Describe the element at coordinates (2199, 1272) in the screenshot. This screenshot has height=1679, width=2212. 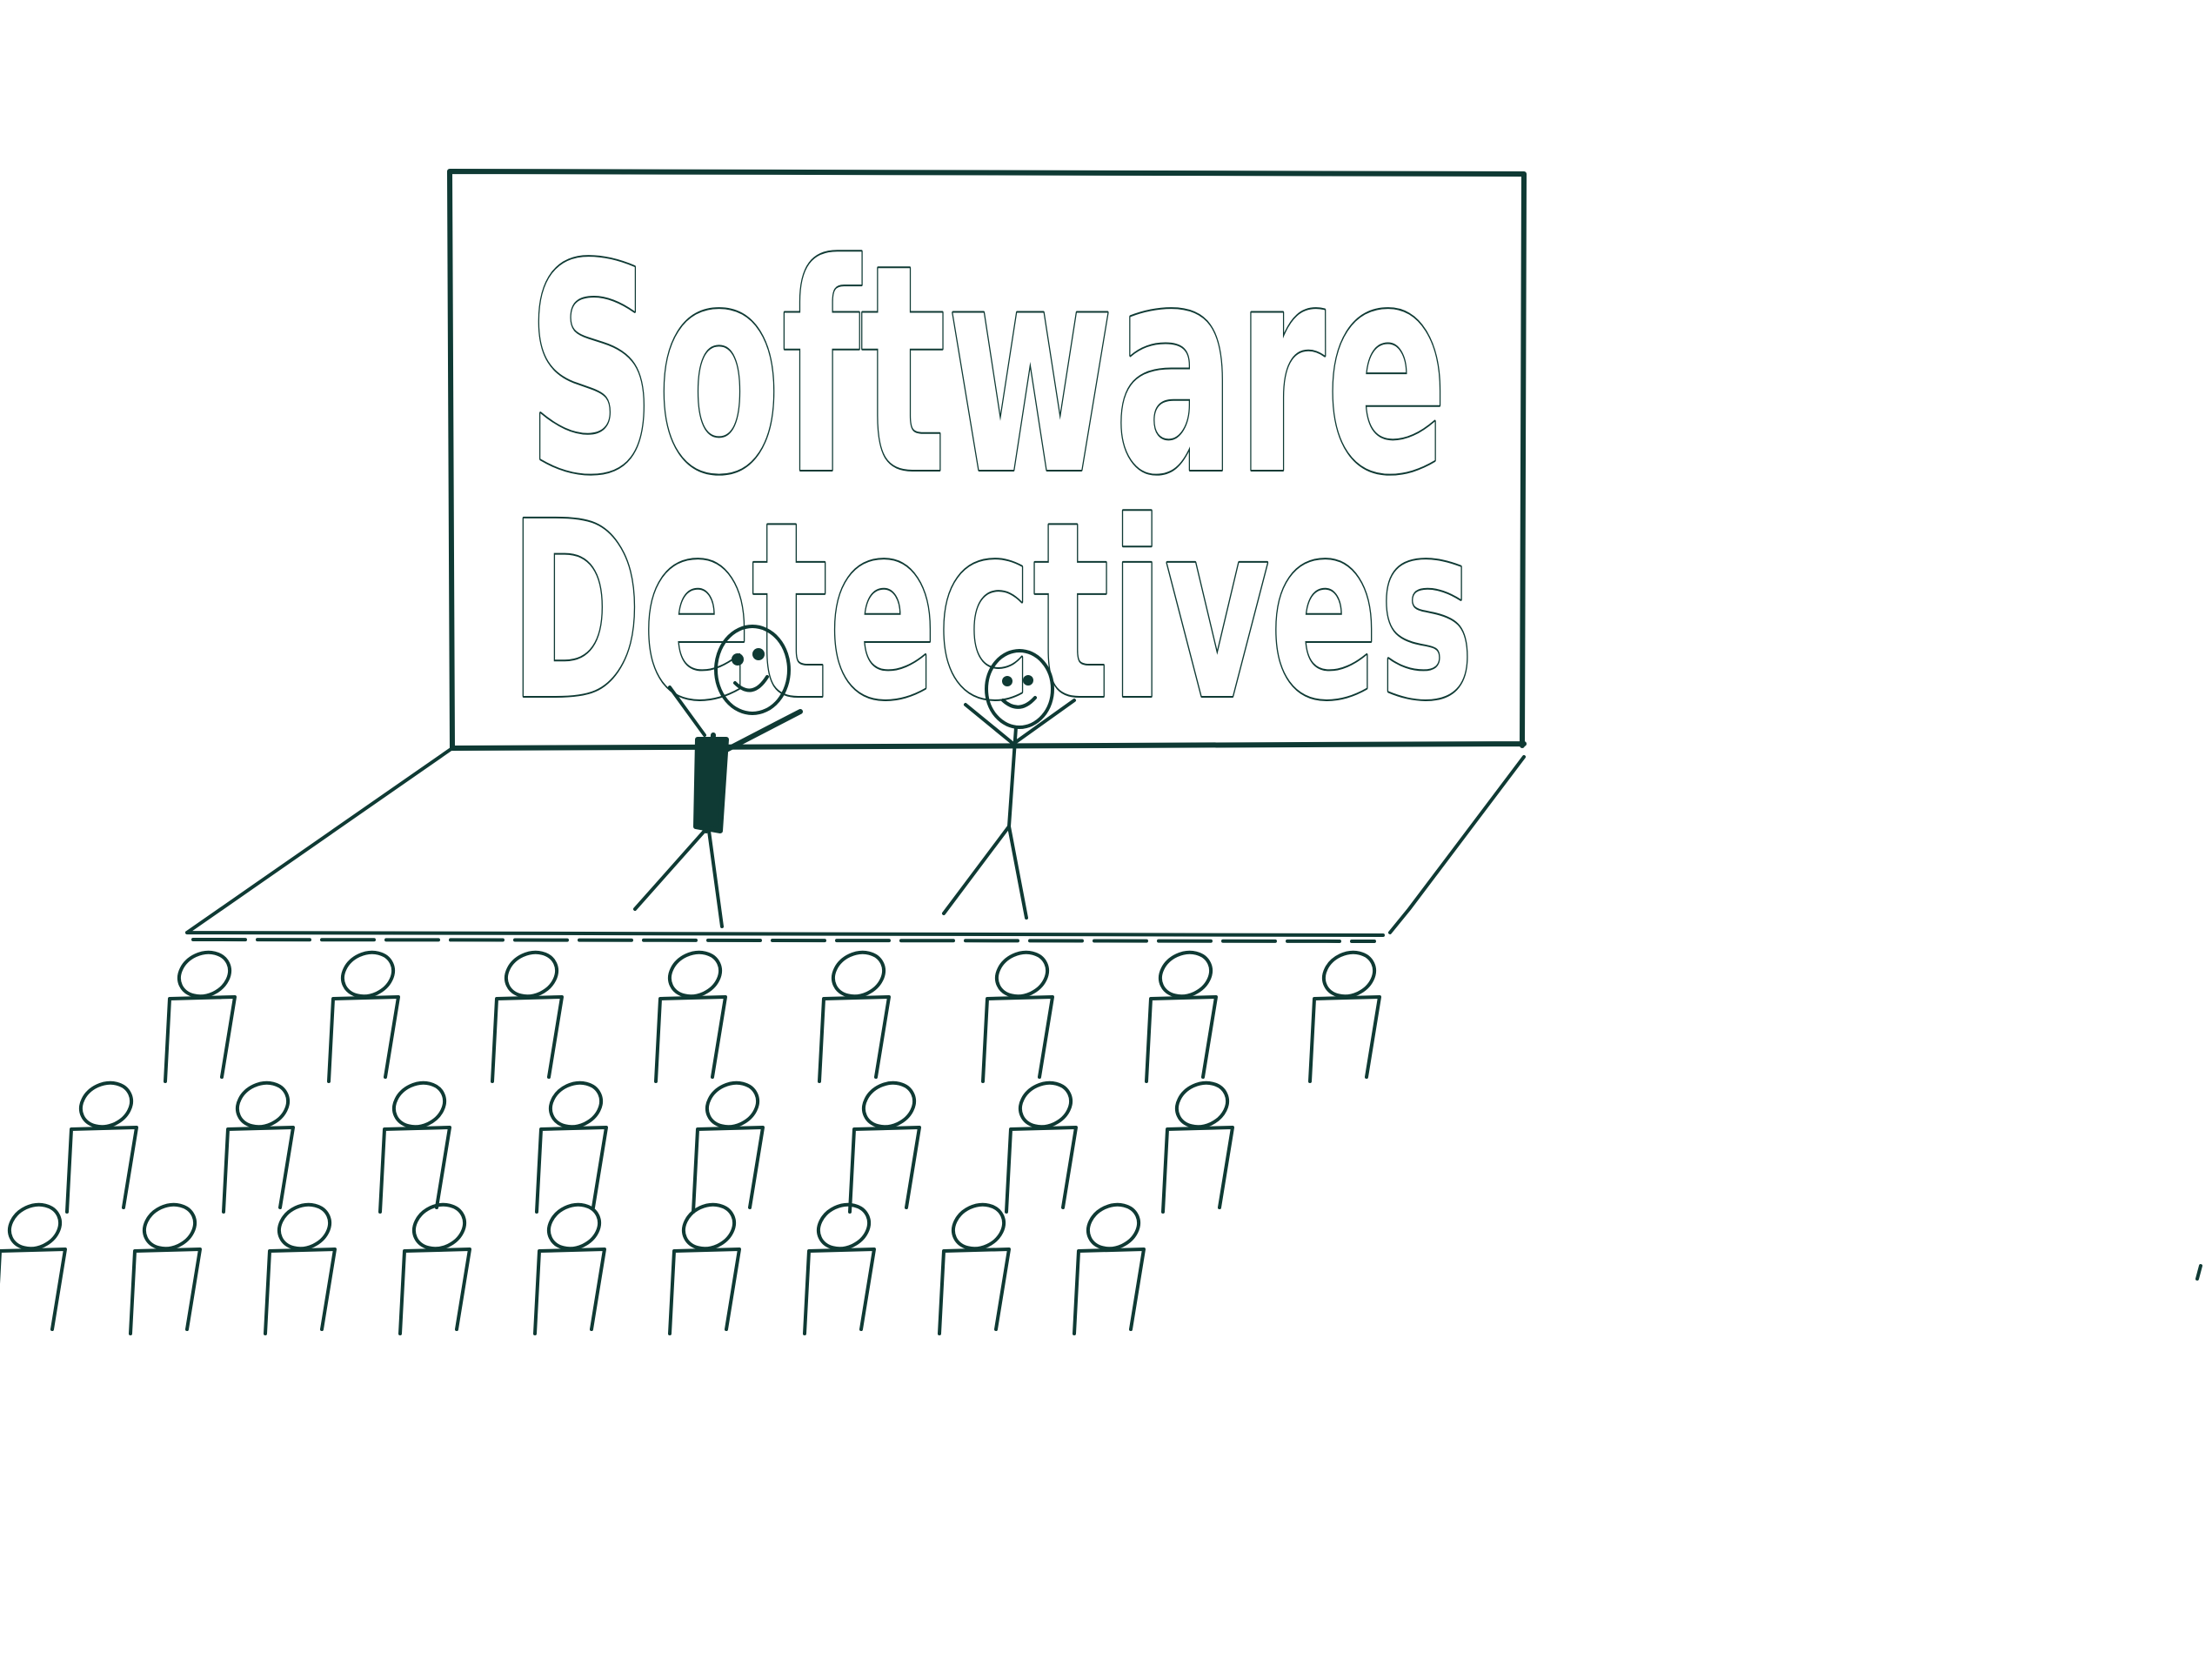
I see `stray-mark` at that location.